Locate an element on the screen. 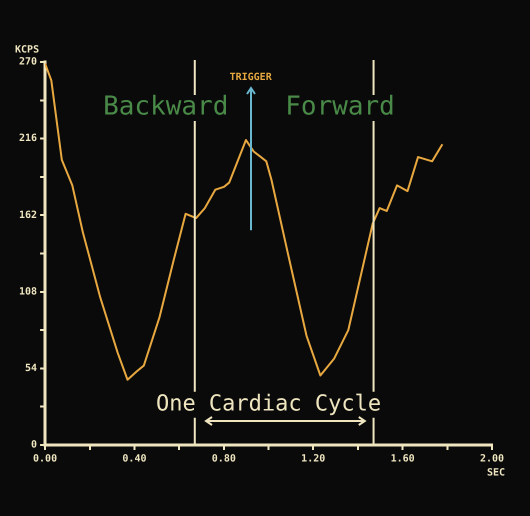 The height and width of the screenshot is (516, 530). y-tick-label: 270 is located at coordinates (28, 62).